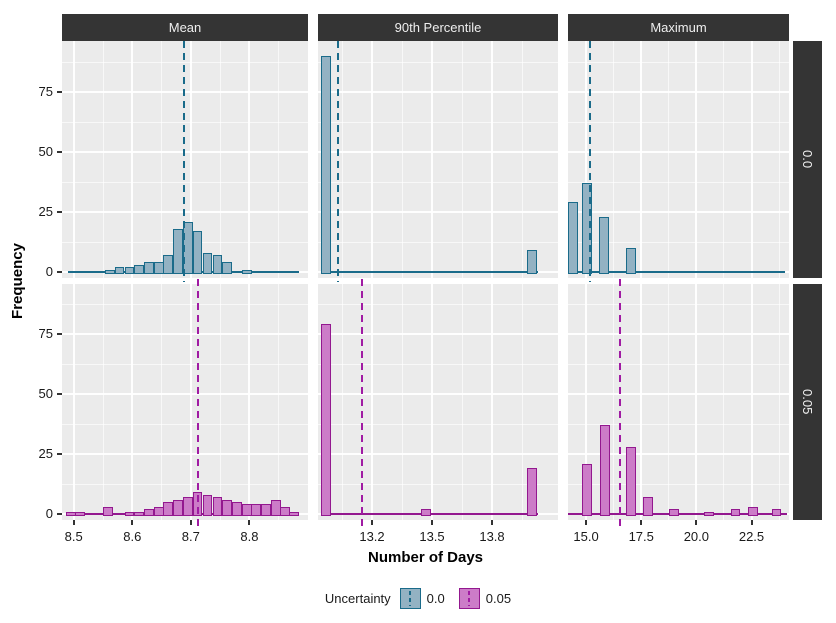 This screenshot has height=623, width=836. What do you see at coordinates (696, 536) in the screenshot?
I see `x-tick-label: 20.0` at bounding box center [696, 536].